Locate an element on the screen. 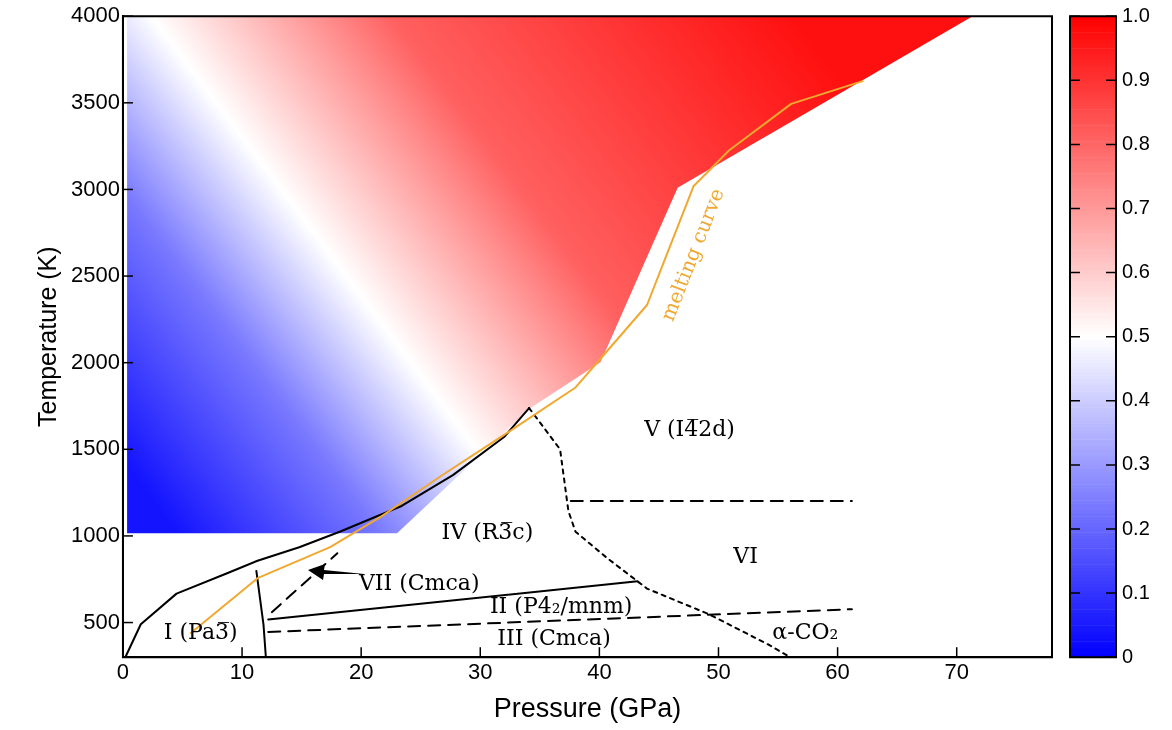  color-bar-label: 0.6 is located at coordinates (1136, 271).